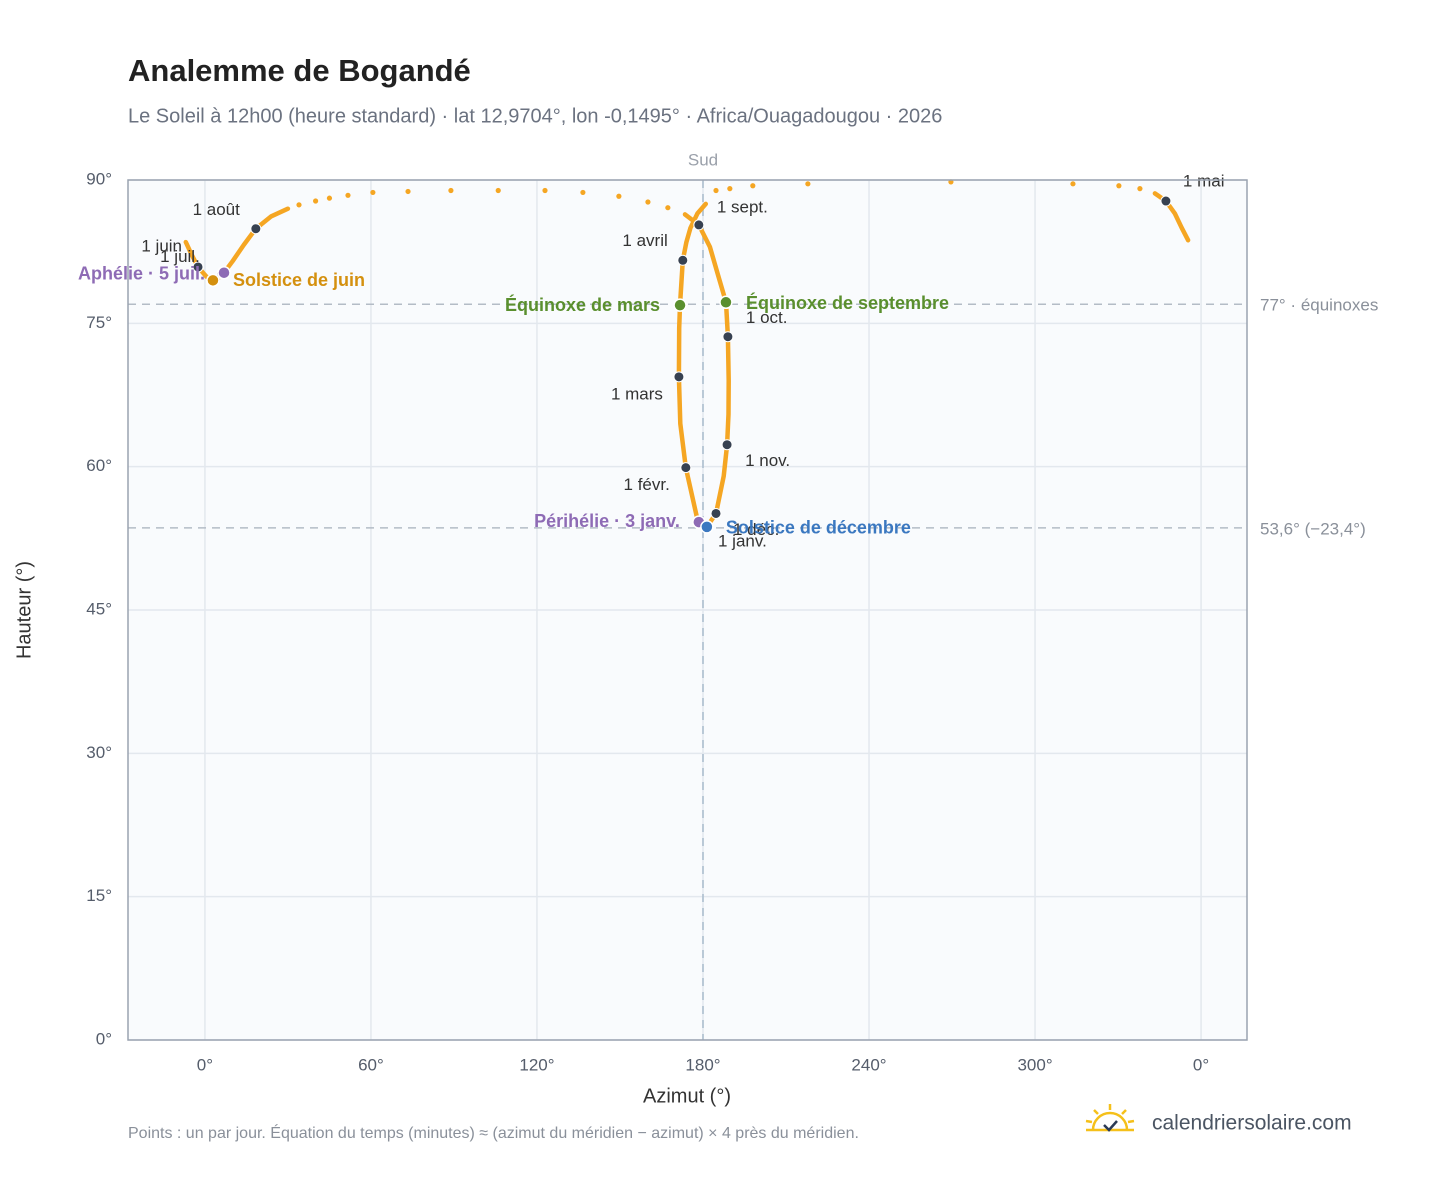 This screenshot has height=1188, width=1448. What do you see at coordinates (141, 273) in the screenshot?
I see `event-label: Aphélie · 5 juil.` at bounding box center [141, 273].